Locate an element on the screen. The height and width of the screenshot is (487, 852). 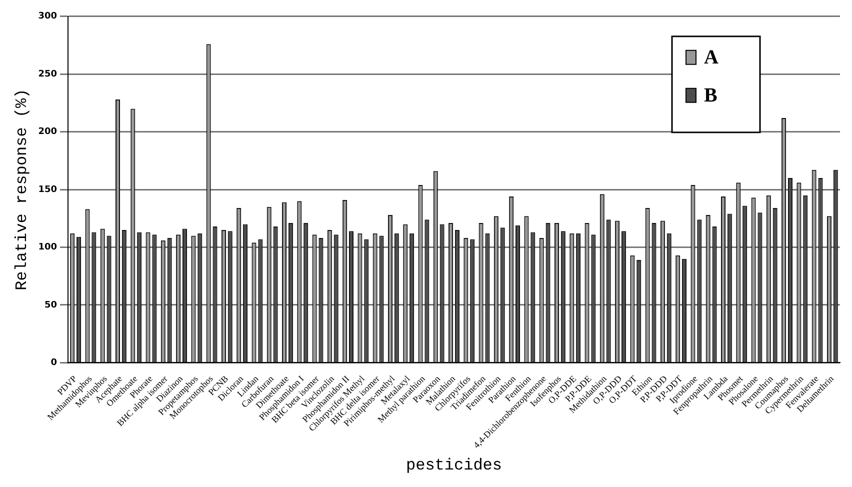
y-tick-label: 150 is located at coordinates (47, 189).